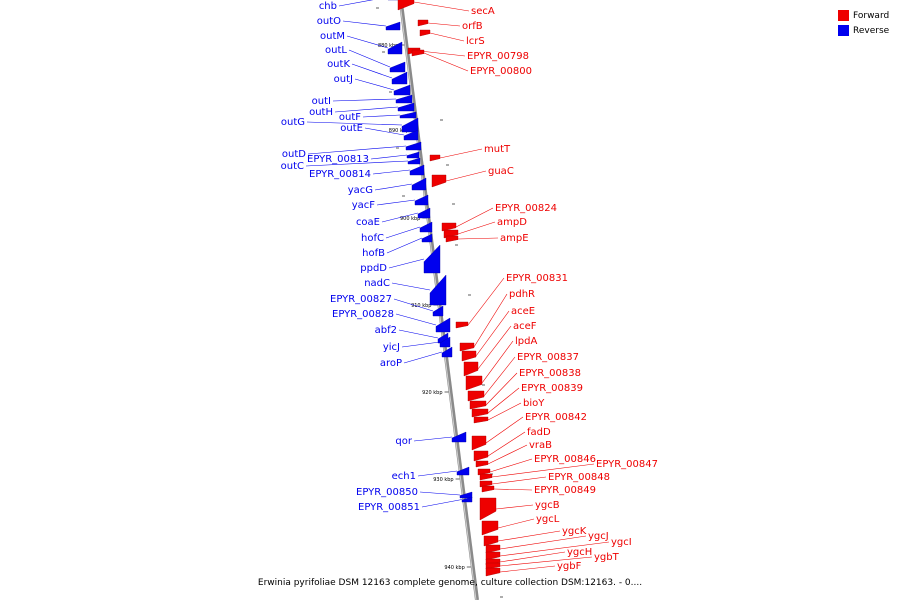 This screenshot has height=600, width=900. I want to click on reverse-gene: yacG, so click(387, 186).